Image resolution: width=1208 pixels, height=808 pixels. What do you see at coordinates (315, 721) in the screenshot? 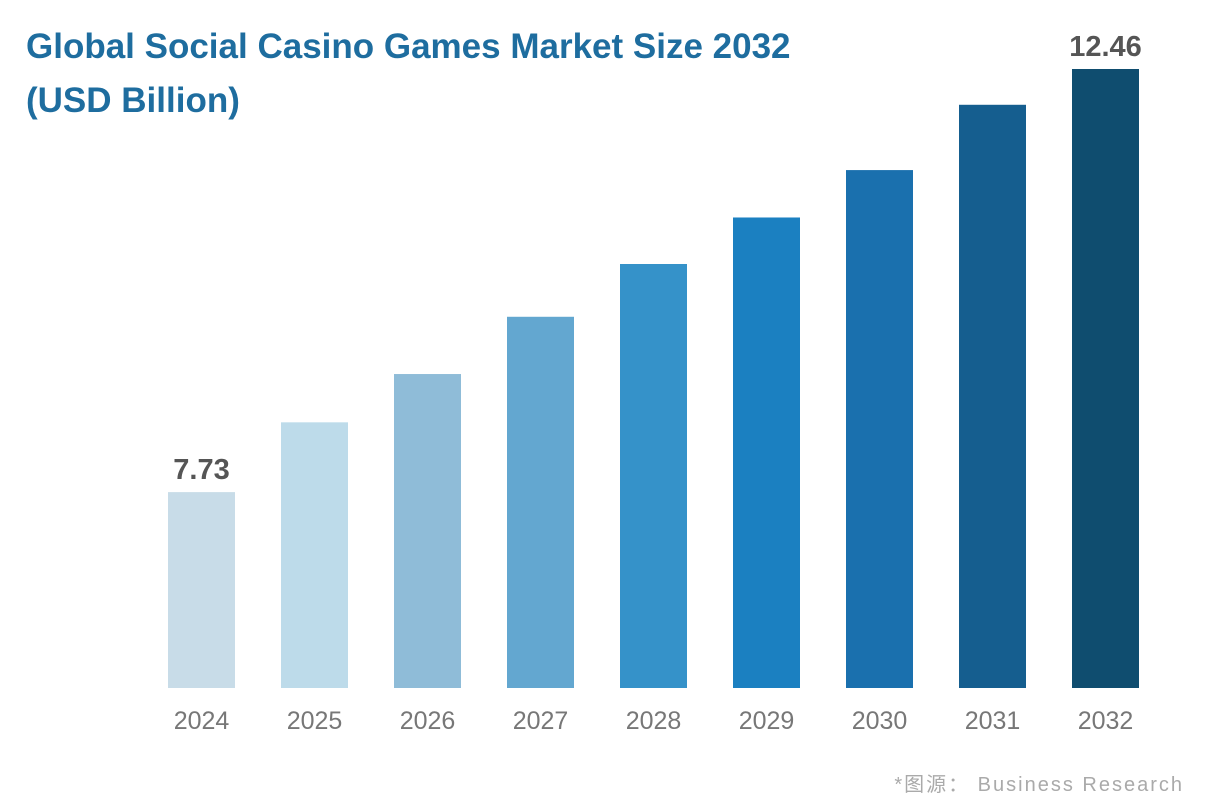
I see `x-tick-label: 2025` at bounding box center [315, 721].